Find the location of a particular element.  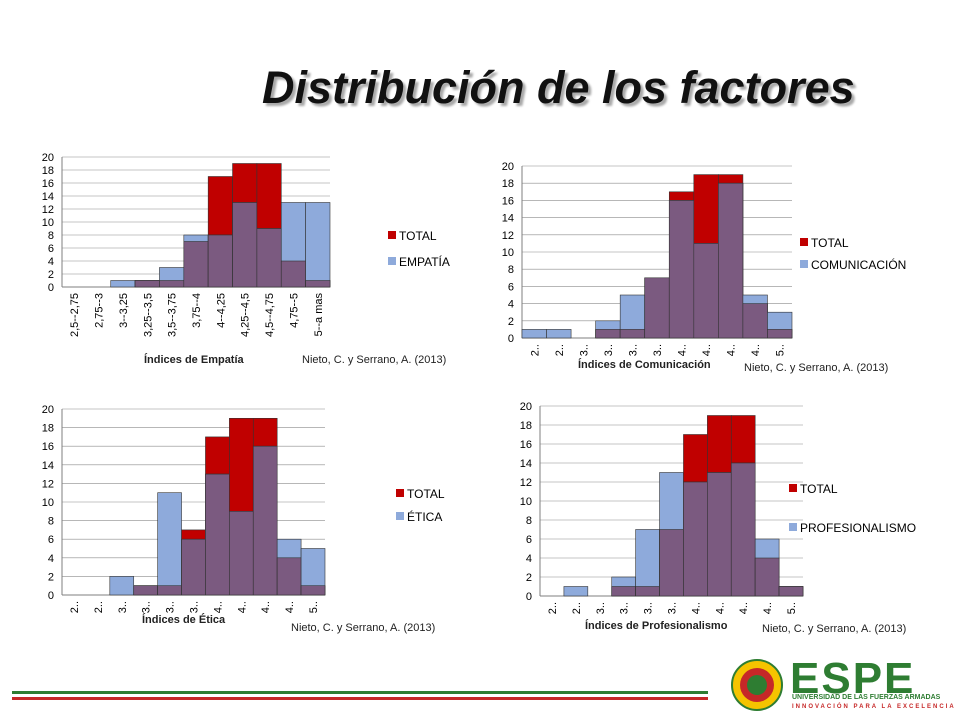

x-axis-title: Índices de Profesionalismo is located at coordinates (656, 625).